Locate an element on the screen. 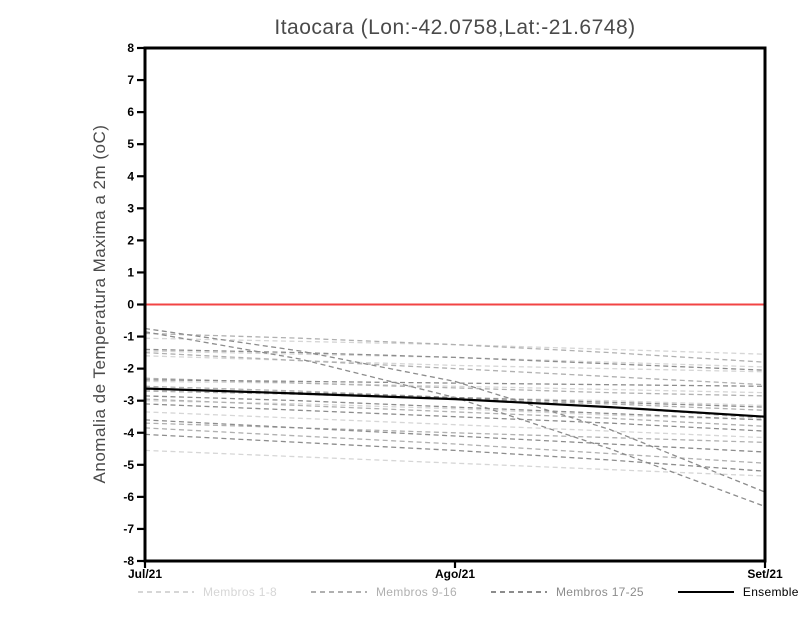 The width and height of the screenshot is (800, 618). y-axis-tick-label: -4 is located at coordinates (128, 433).